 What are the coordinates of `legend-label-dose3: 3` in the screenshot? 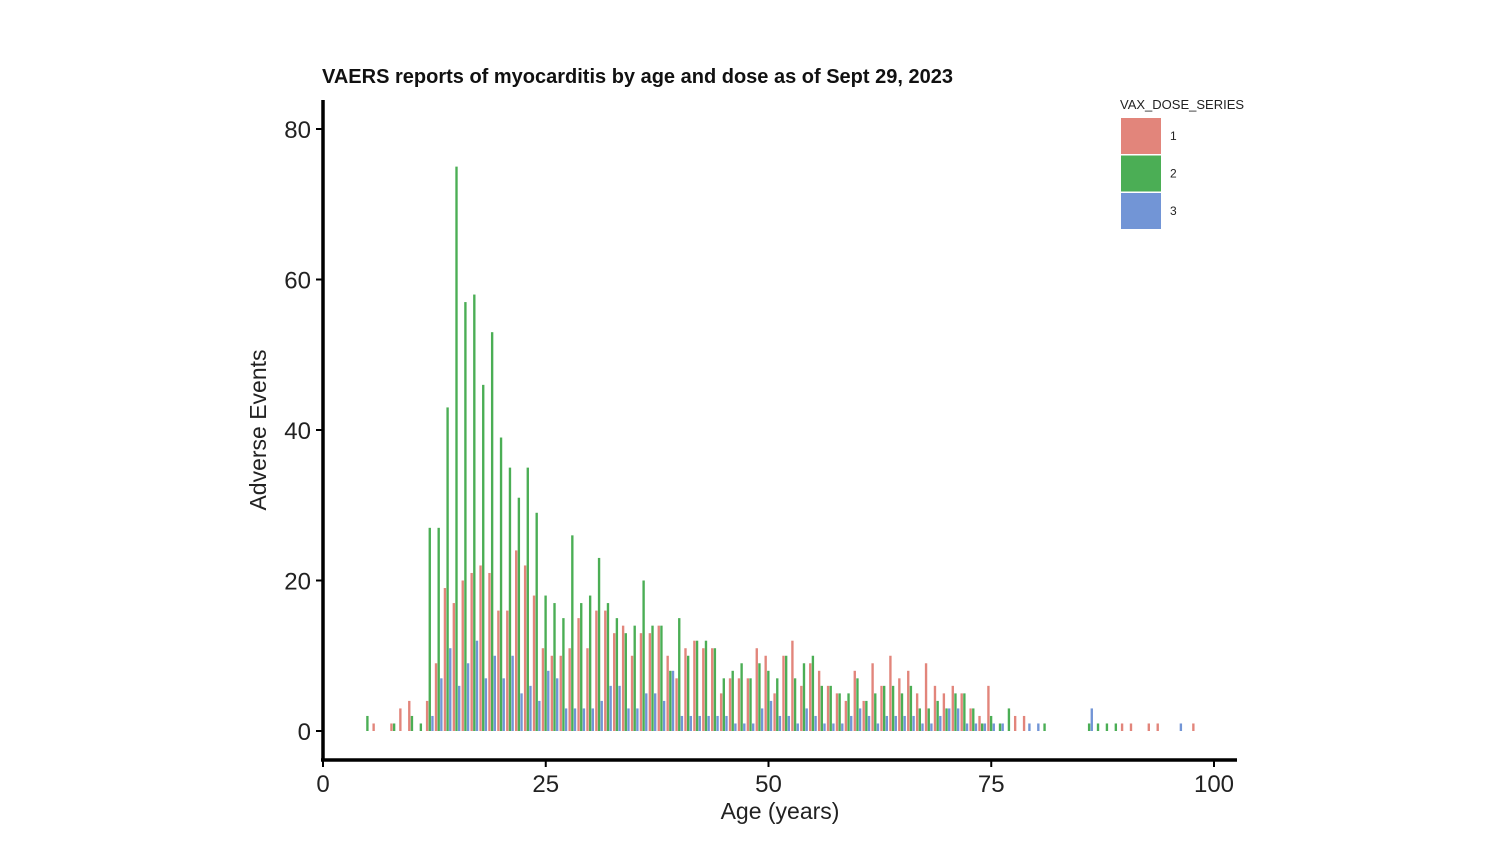 It's located at (1173, 211).